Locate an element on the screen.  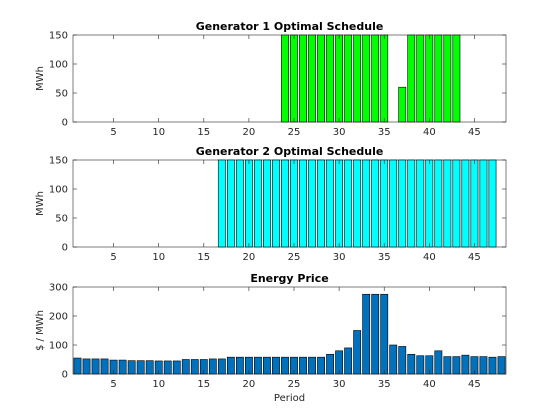
generator-1-title: Generator 1 Optimal Schedule is located at coordinates (290, 26).